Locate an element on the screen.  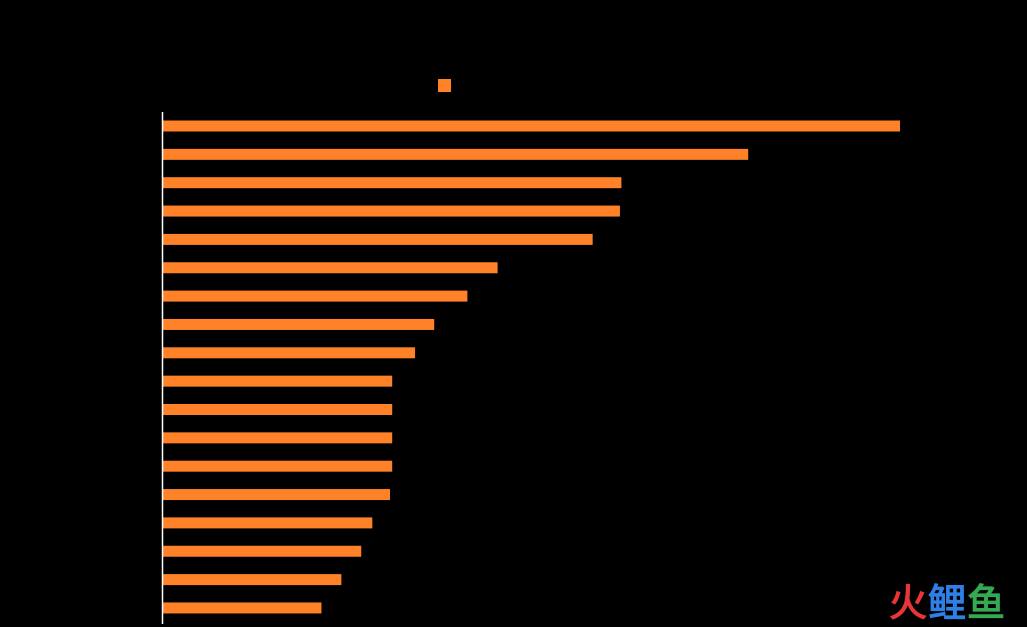
legend-swatch is located at coordinates (444, 85).